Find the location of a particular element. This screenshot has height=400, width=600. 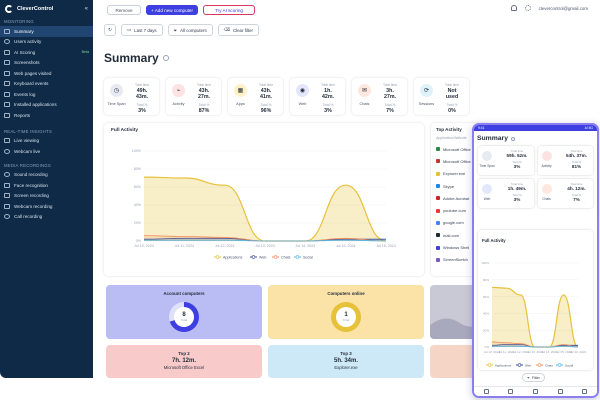

legend-label: Chats is located at coordinates (286, 257).